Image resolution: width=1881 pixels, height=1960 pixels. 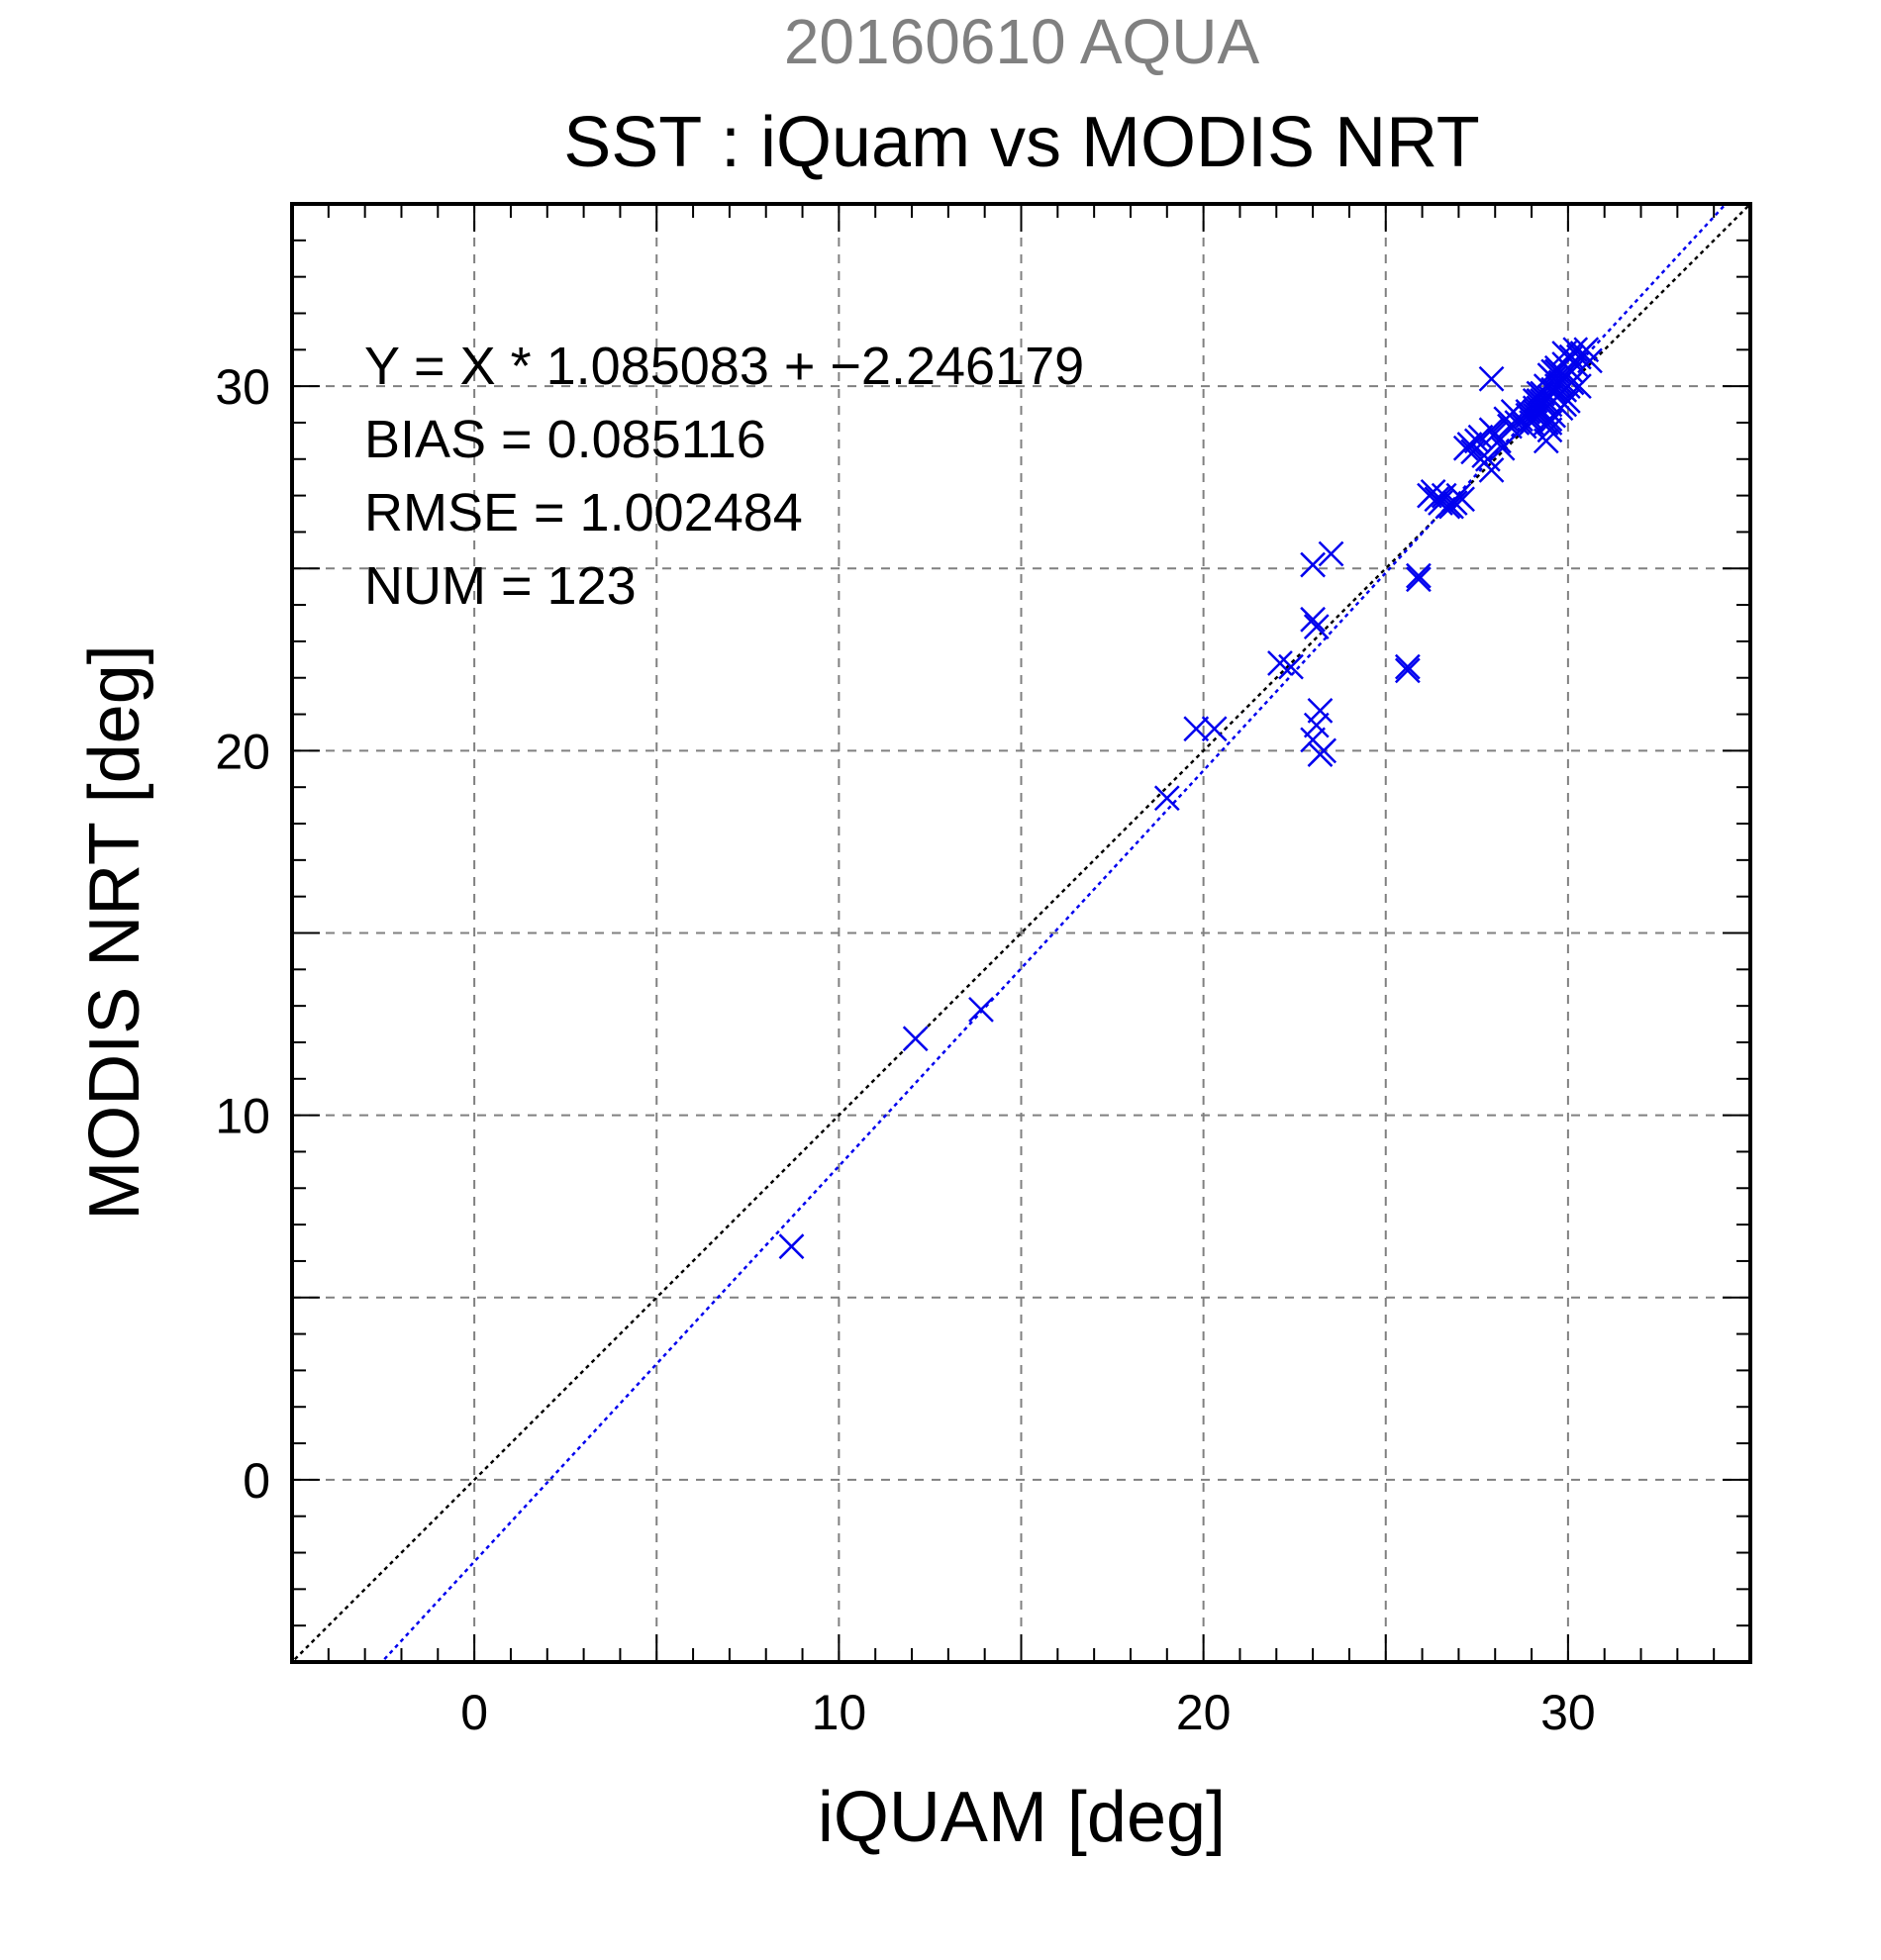 What do you see at coordinates (243, 387) in the screenshot?
I see `y-tick-label: 30` at bounding box center [243, 387].